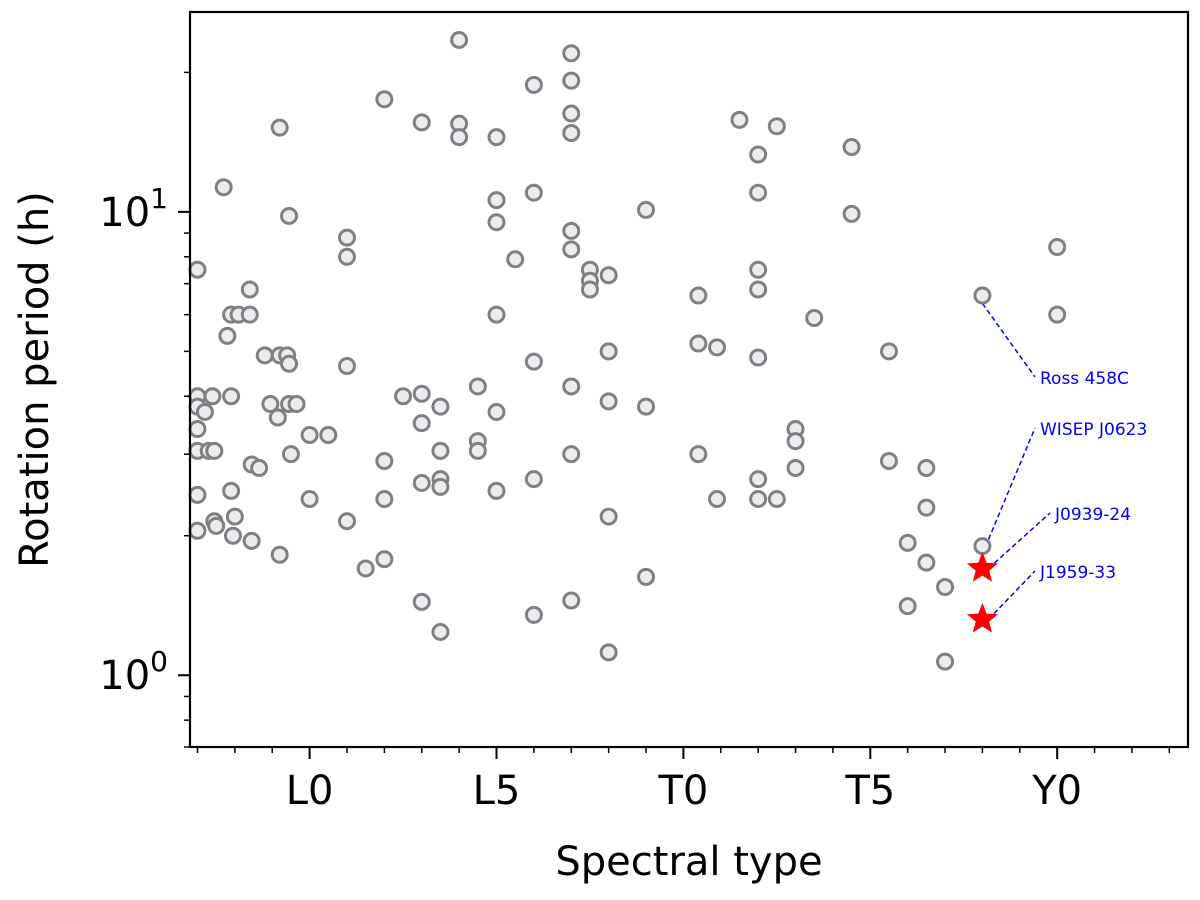 Image resolution: width=1200 pixels, height=900 pixels. Describe the element at coordinates (688, 862) in the screenshot. I see `x-axis-title: Spectral type` at that location.